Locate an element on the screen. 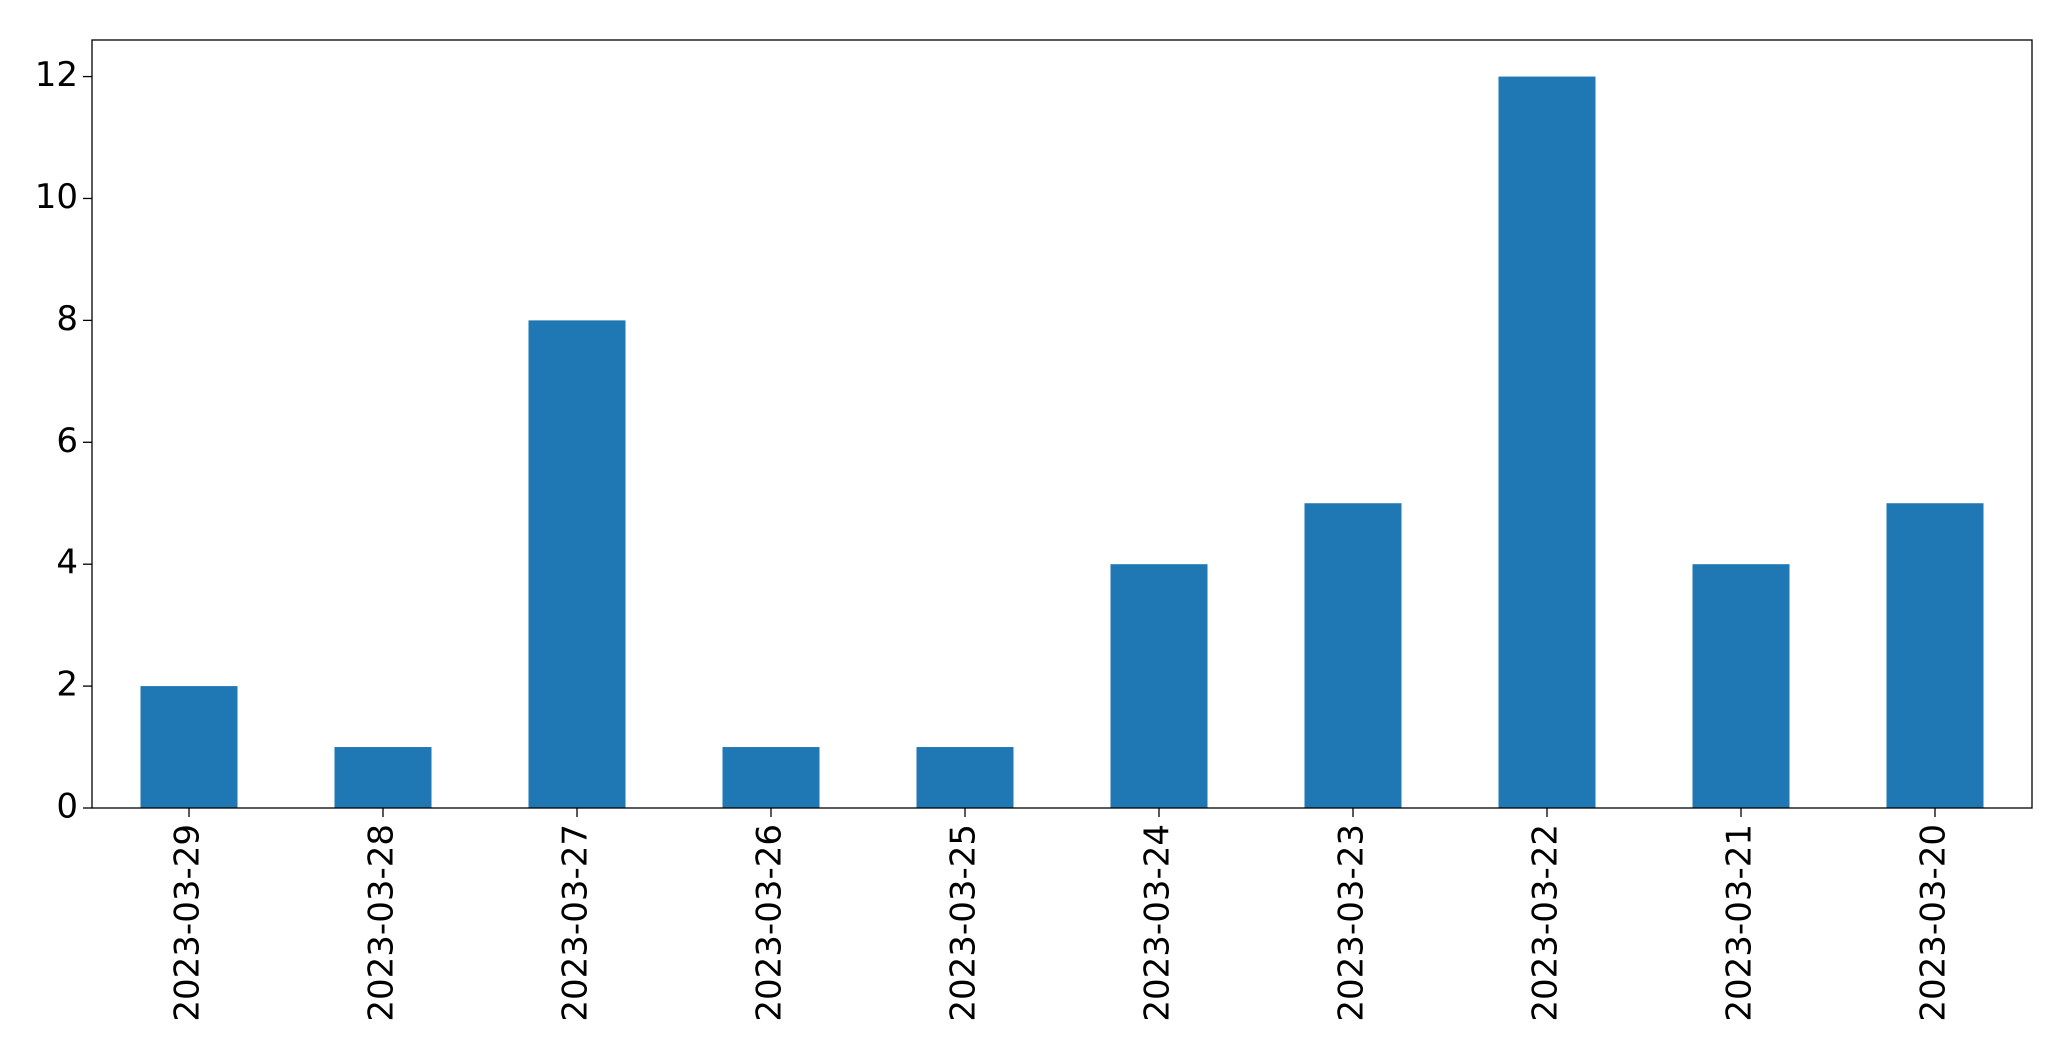 Image resolution: width=2071 pixels, height=1061 pixels. x-tick-label: 2023-03-23 is located at coordinates (1352, 923).